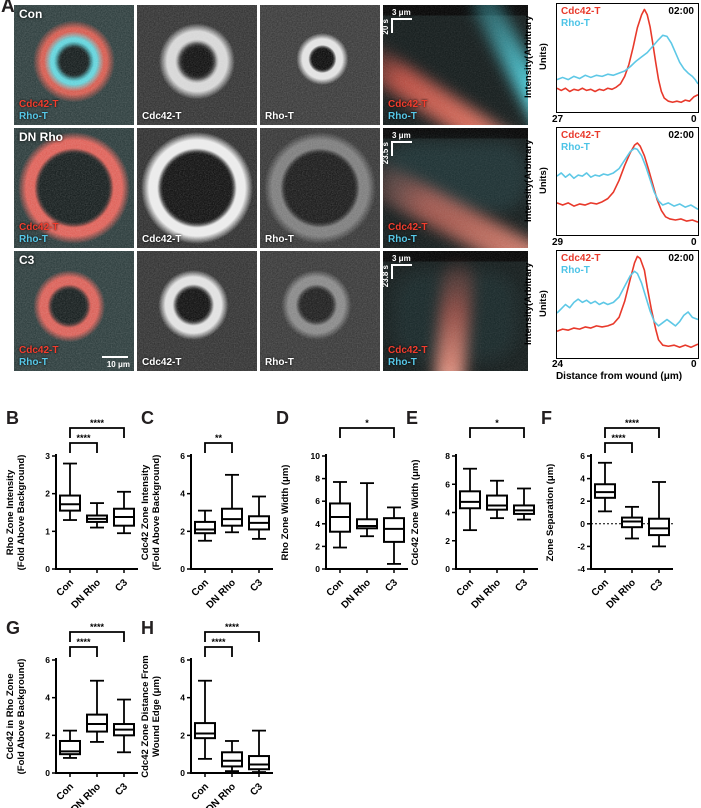 The width and height of the screenshot is (701, 808). Describe the element at coordinates (147, 628) in the screenshot. I see `panel-letter-h: H` at that location.